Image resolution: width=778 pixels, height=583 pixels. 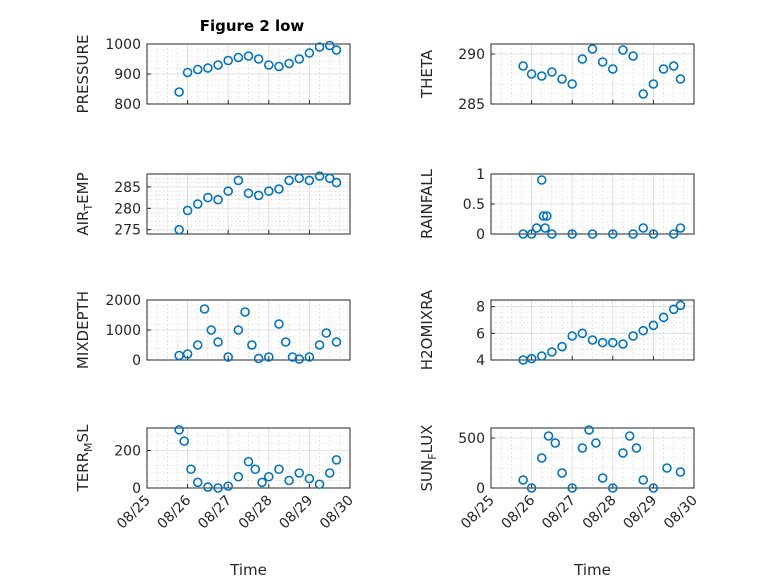 I want to click on y-axis-label-main: TERR, so click(x=83, y=472).